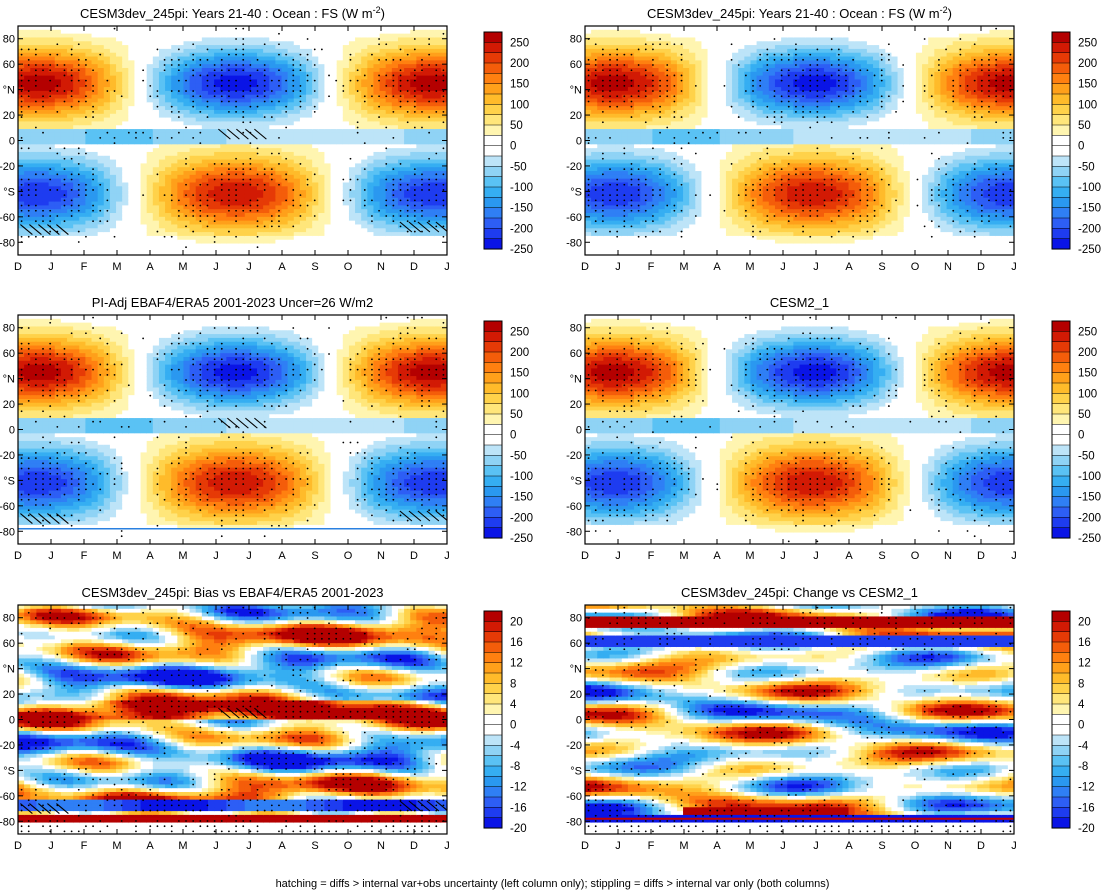 The image size is (1105, 895). What do you see at coordinates (516, 622) in the screenshot?
I see `colorbar-label: 20` at bounding box center [516, 622].